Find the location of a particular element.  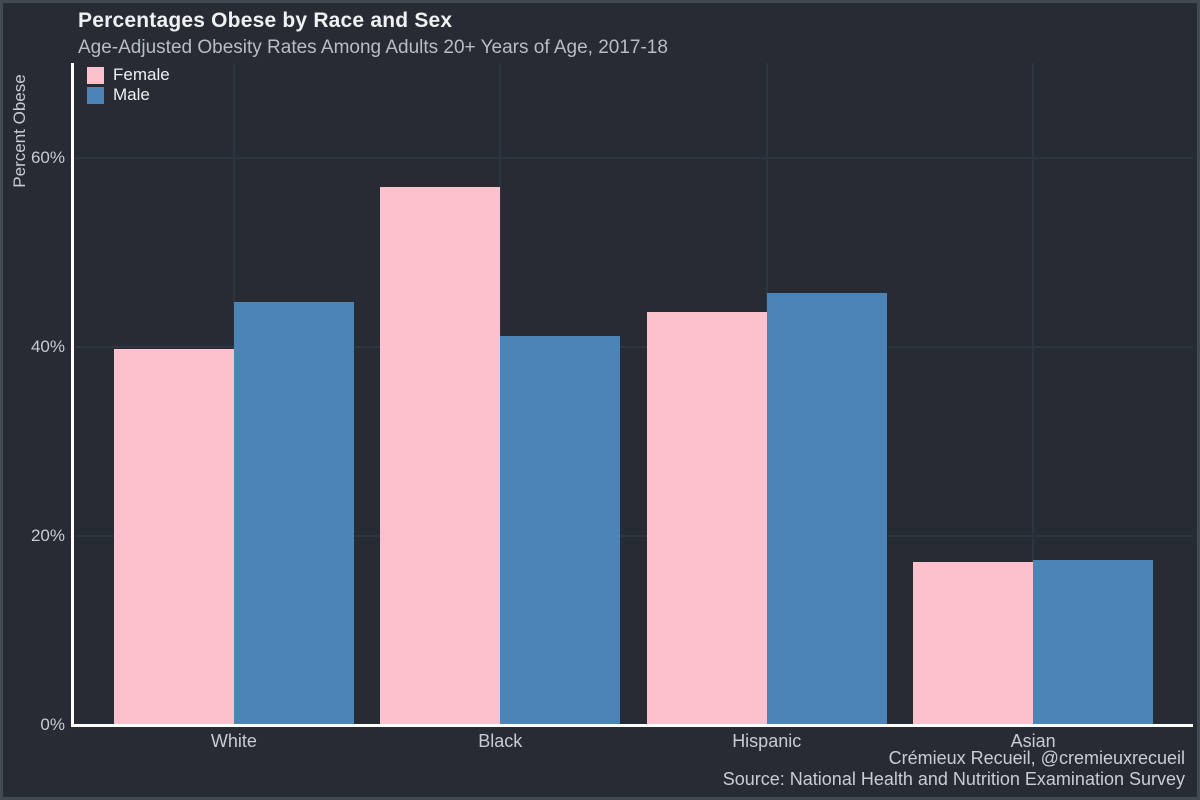

bar-hispanic-male is located at coordinates (826, 508).